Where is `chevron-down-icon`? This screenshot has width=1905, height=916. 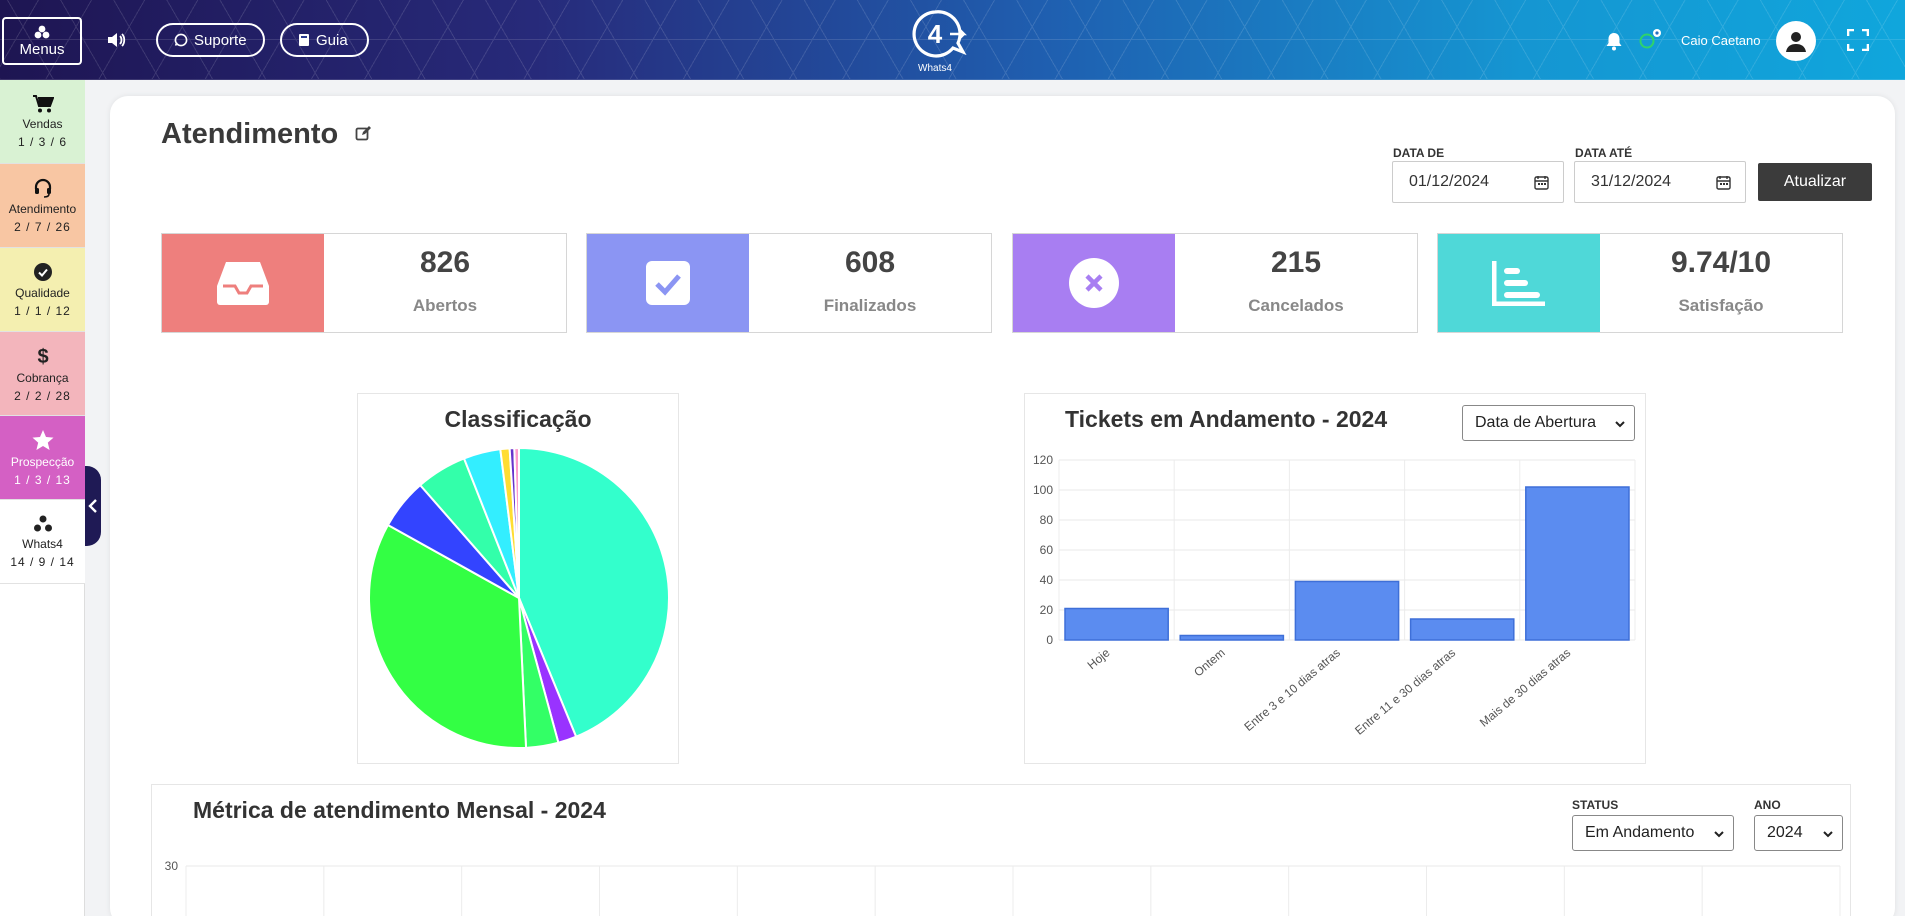
chevron-down-icon is located at coordinates (1620, 424).